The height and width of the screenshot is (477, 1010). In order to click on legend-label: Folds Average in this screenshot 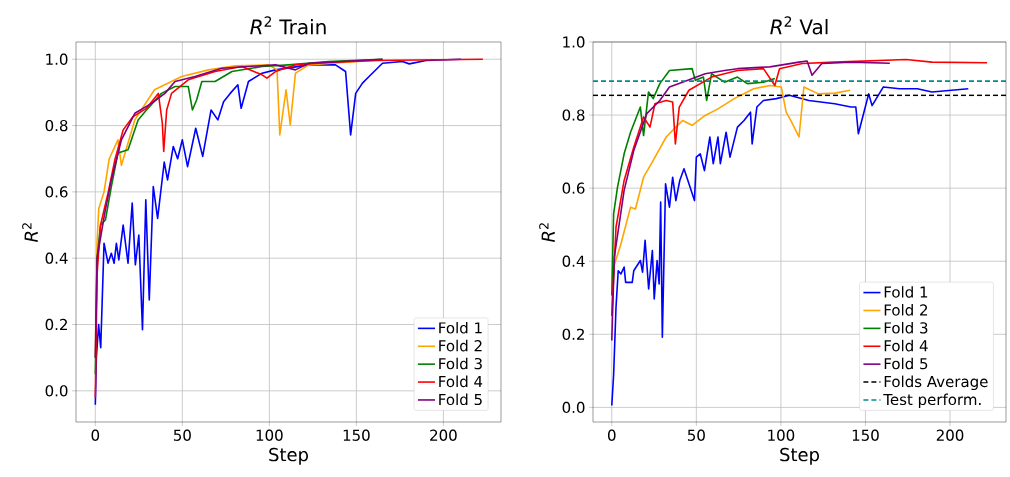, I will do `click(936, 383)`.